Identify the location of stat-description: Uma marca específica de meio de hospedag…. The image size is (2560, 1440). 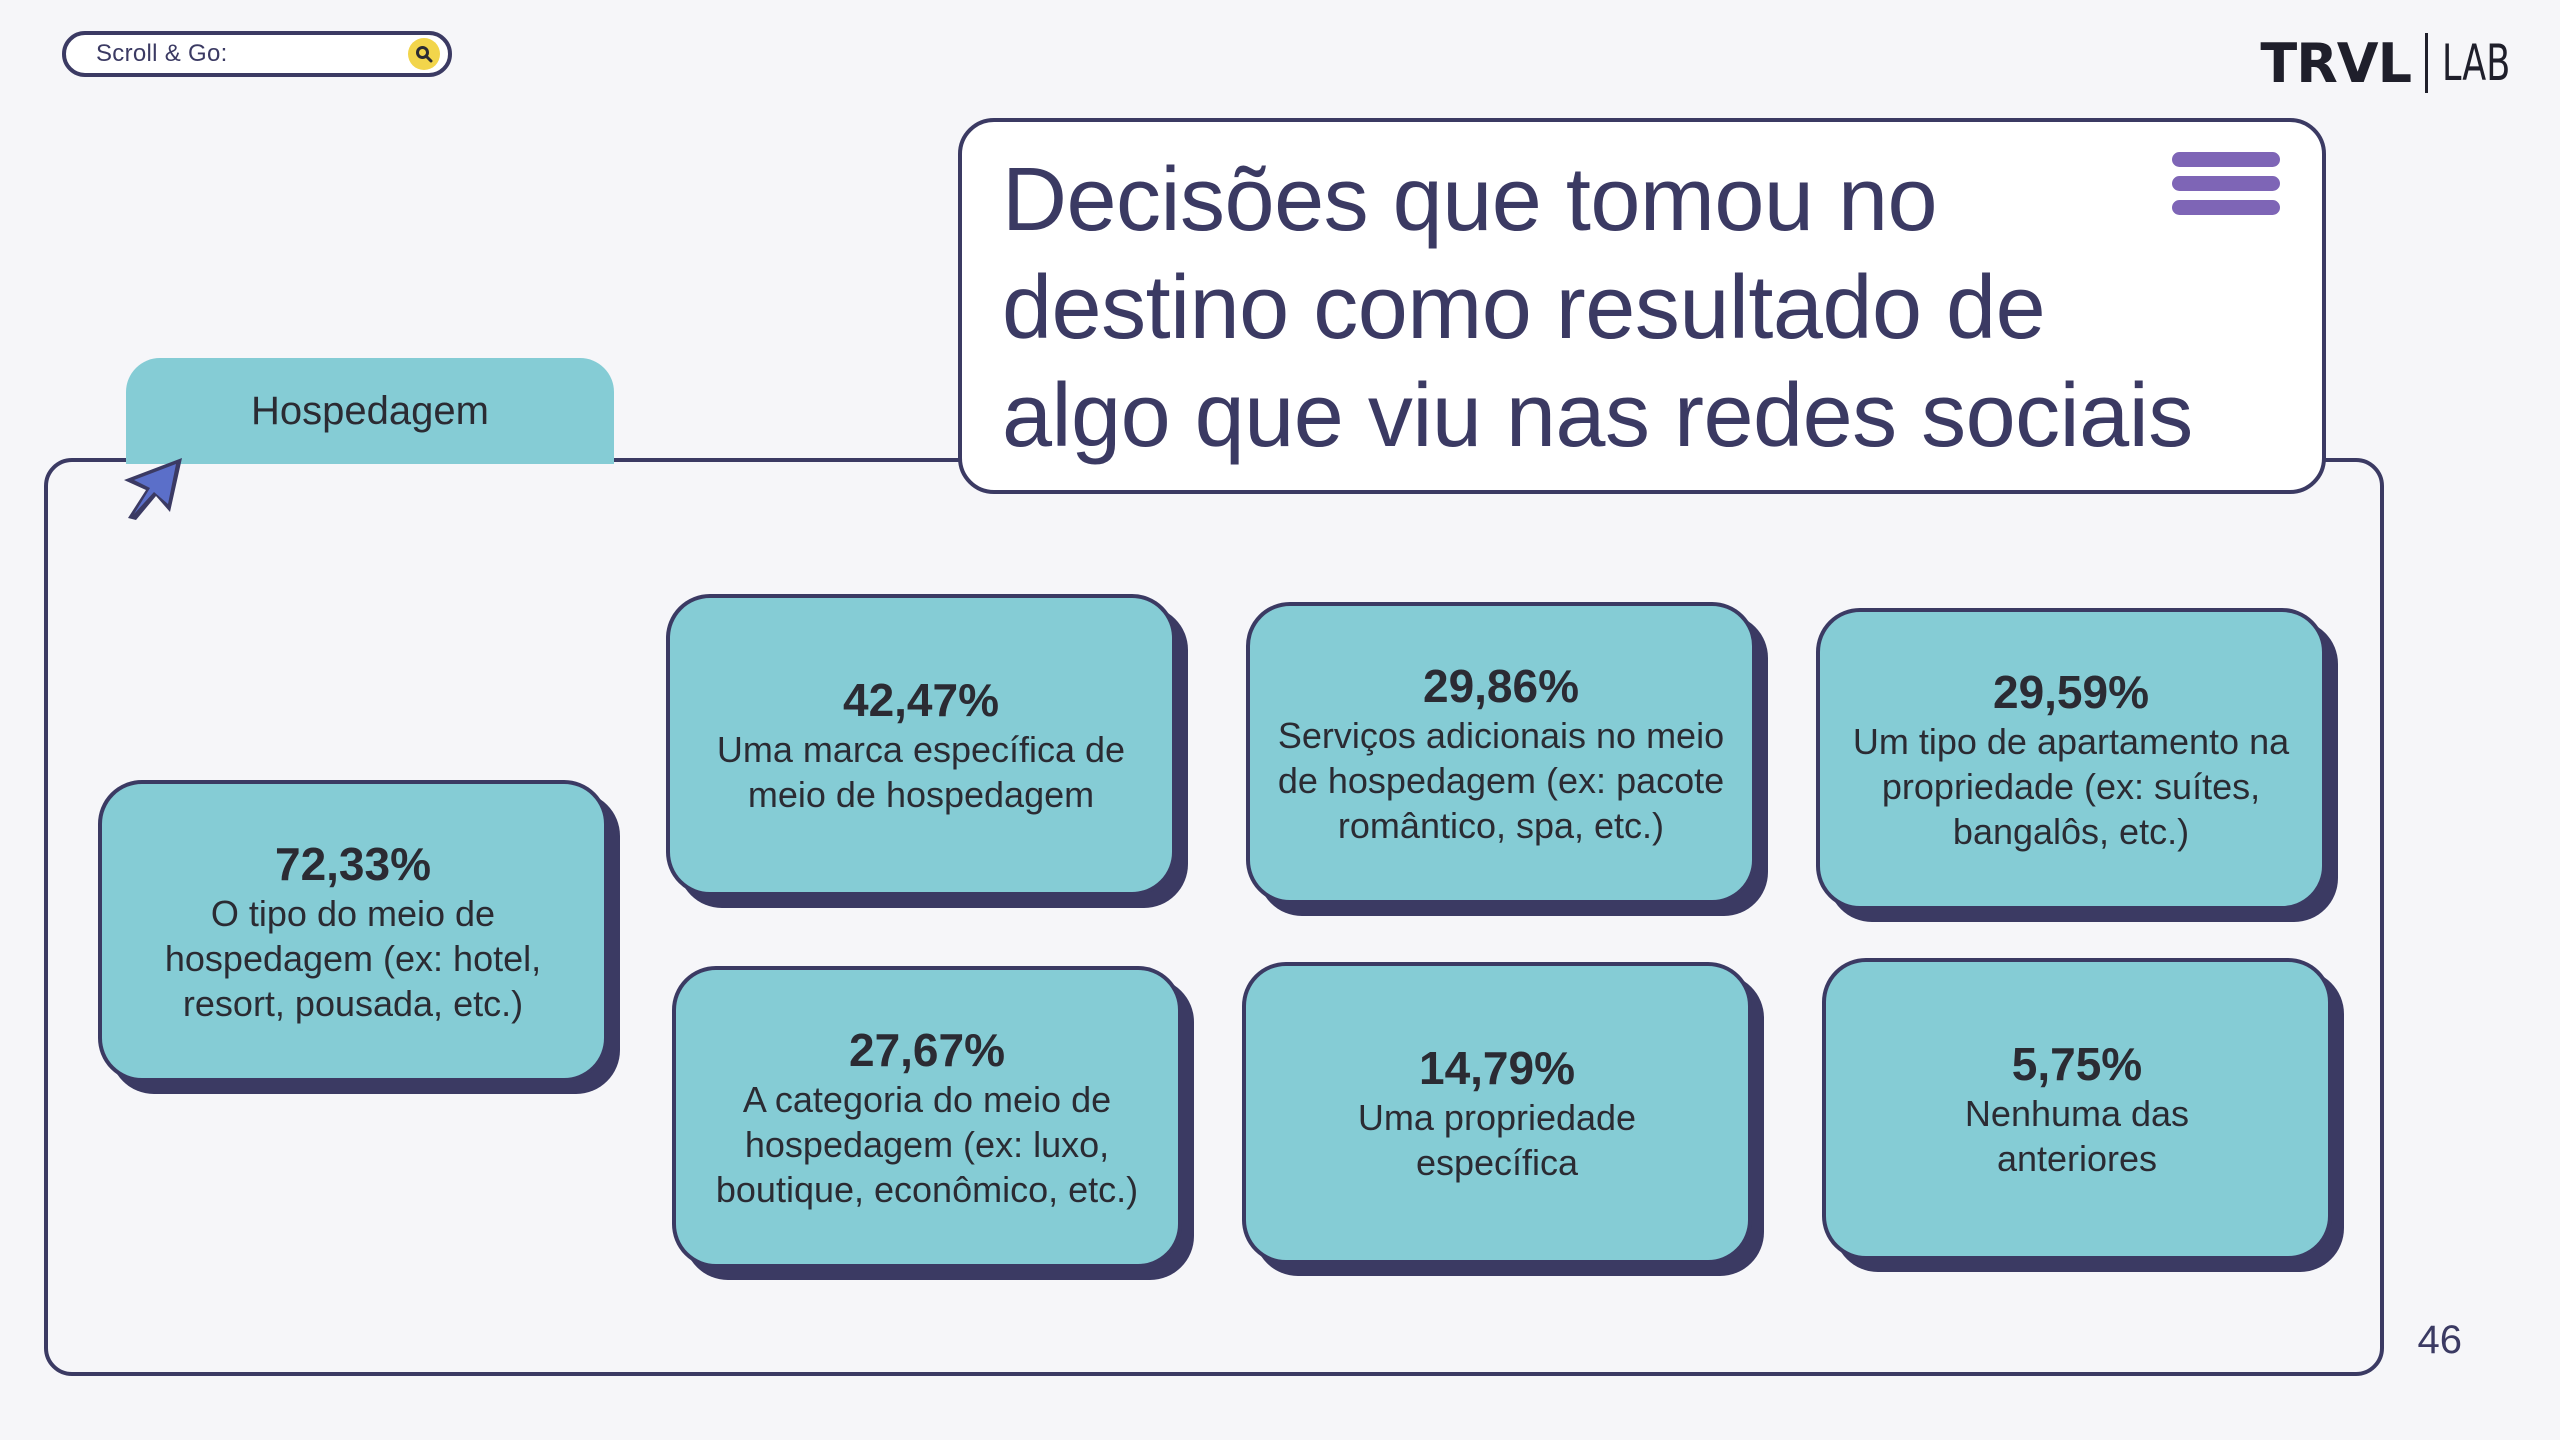
(921, 772).